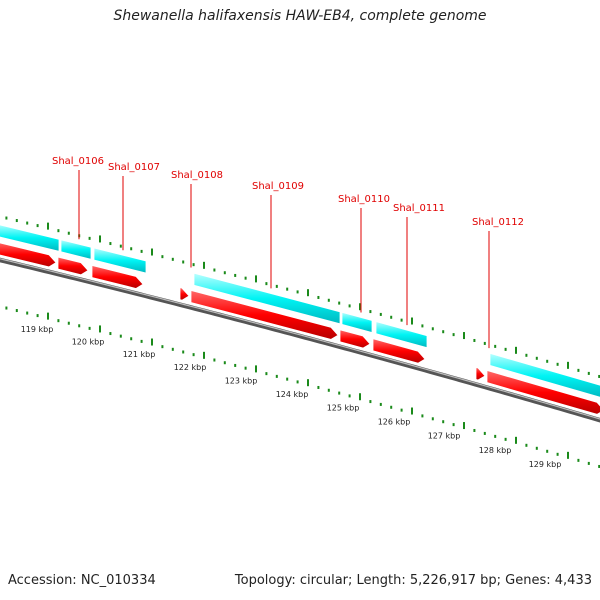 The height and width of the screenshot is (600, 600). Describe the element at coordinates (364, 199) in the screenshot. I see `gene-label-shal_0110: Shal_0110` at that location.